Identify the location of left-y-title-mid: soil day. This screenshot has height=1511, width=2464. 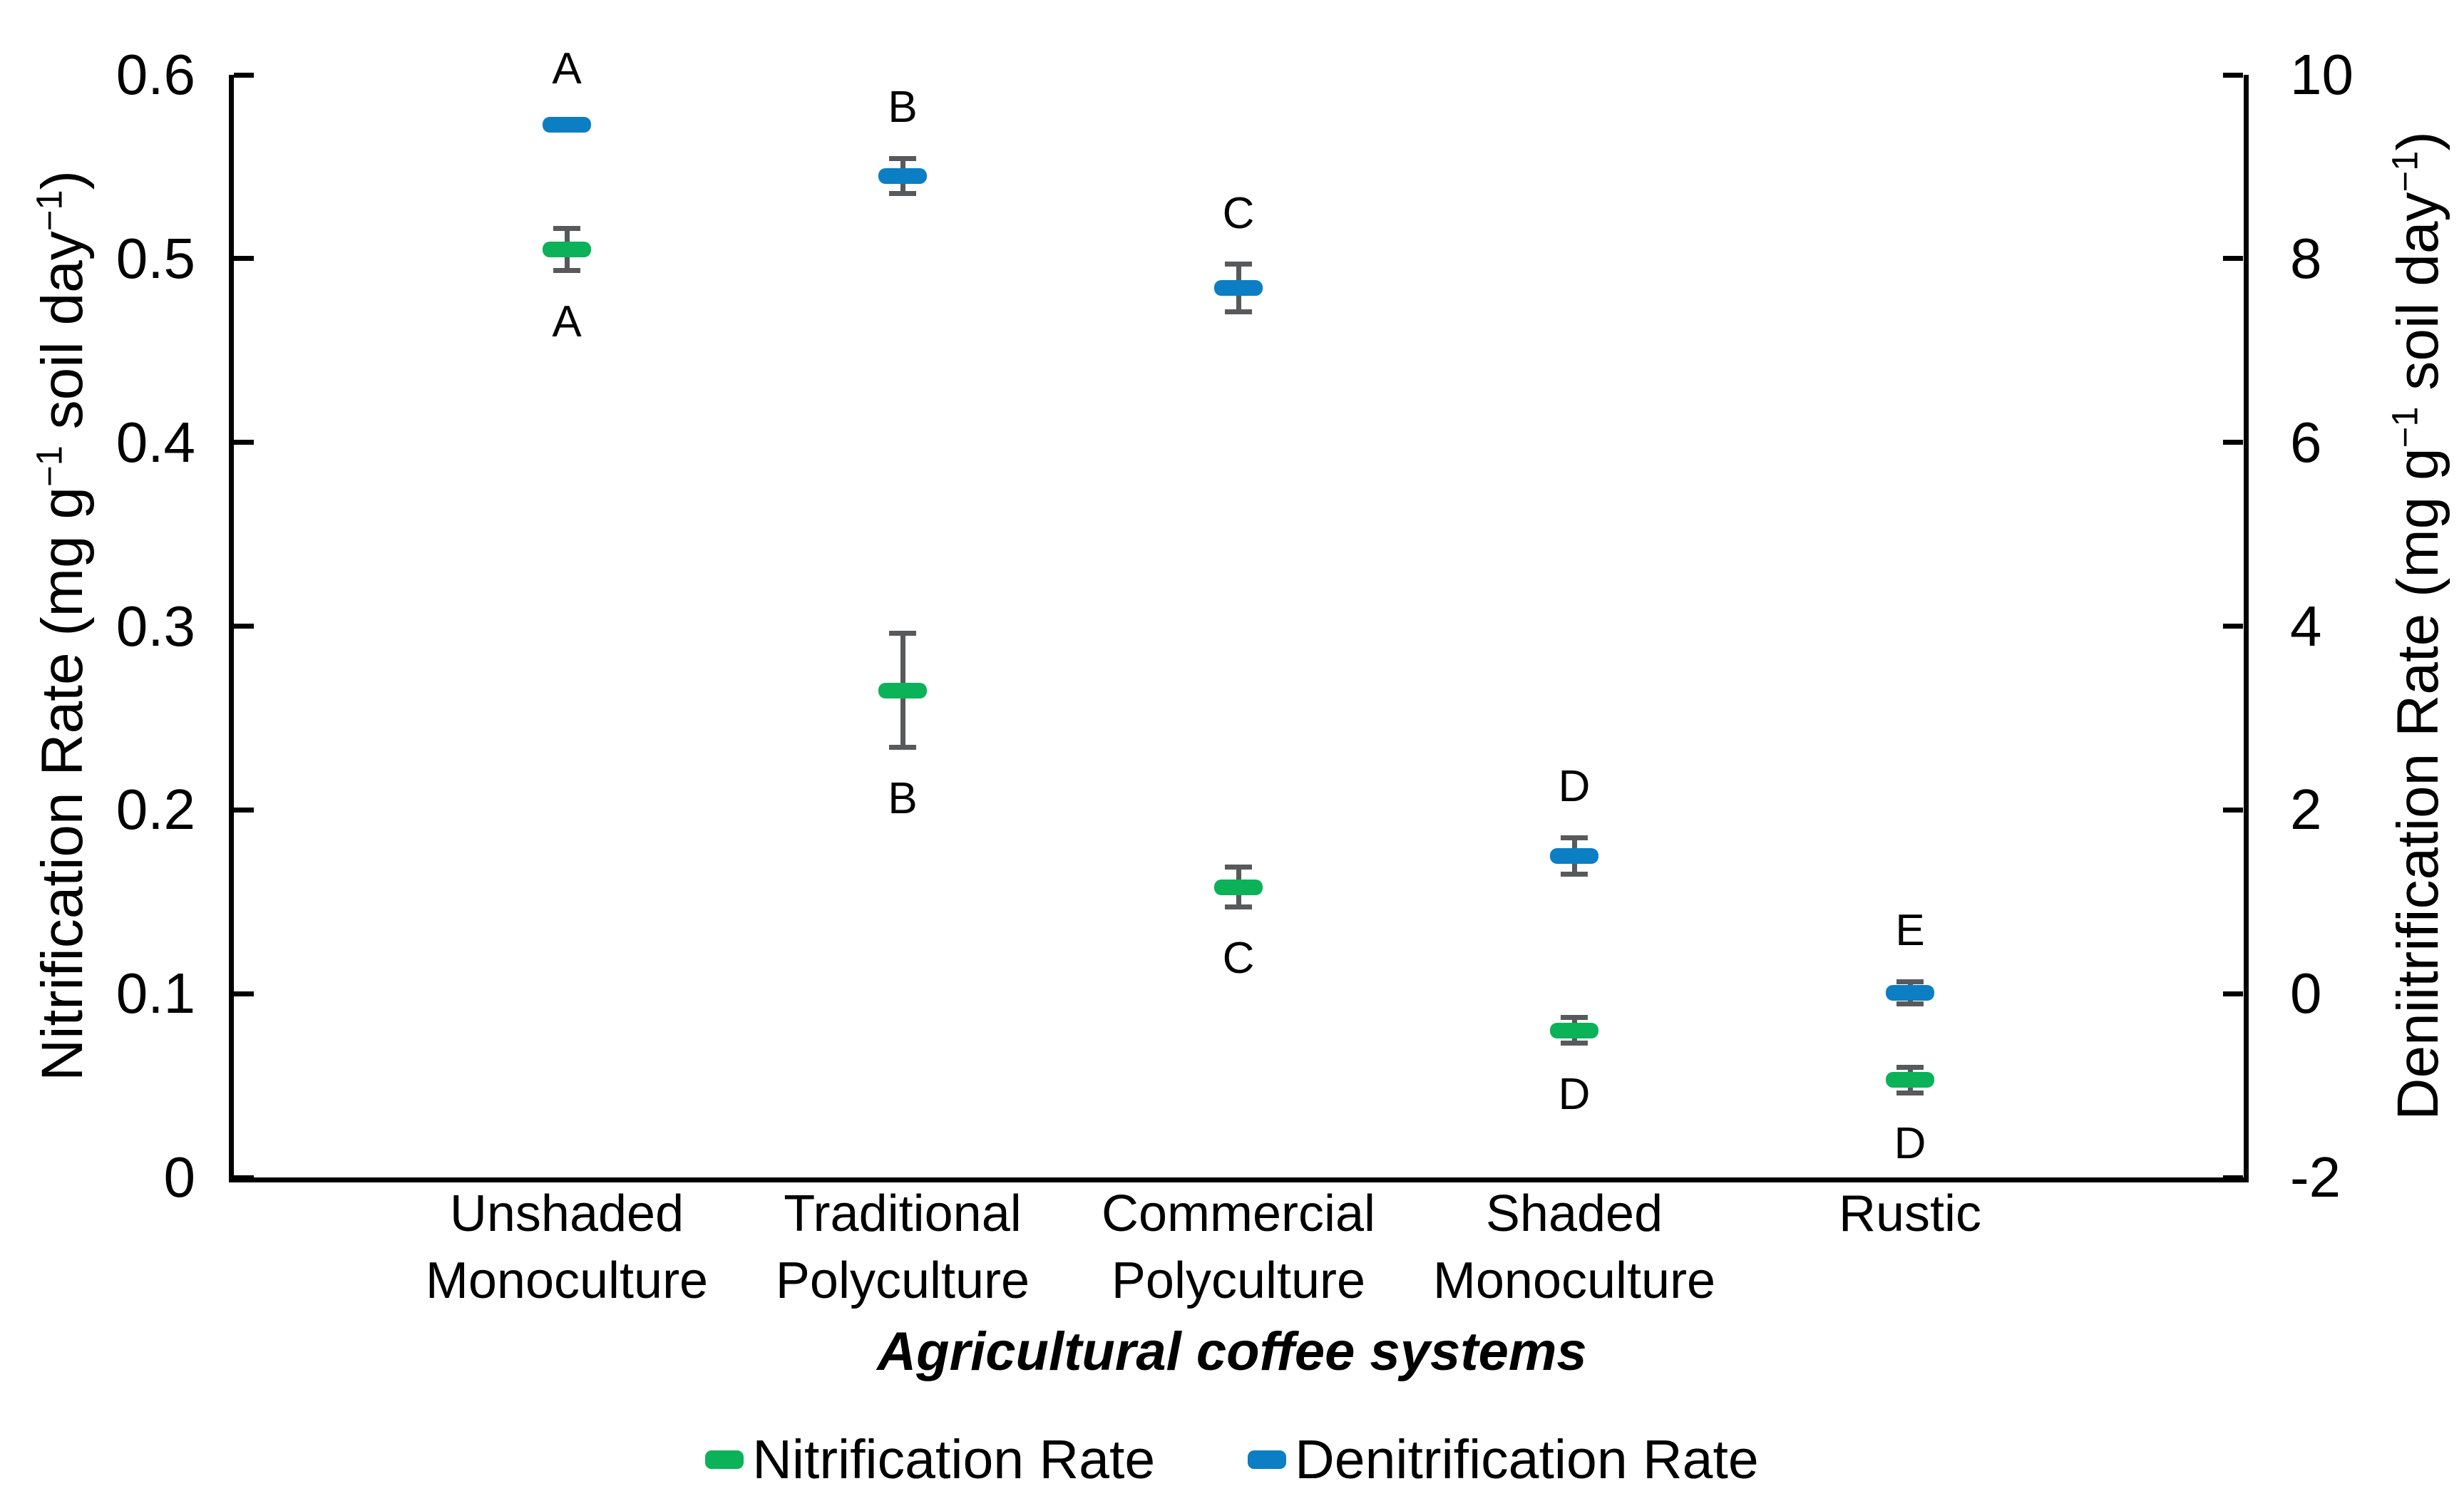
(62, 338).